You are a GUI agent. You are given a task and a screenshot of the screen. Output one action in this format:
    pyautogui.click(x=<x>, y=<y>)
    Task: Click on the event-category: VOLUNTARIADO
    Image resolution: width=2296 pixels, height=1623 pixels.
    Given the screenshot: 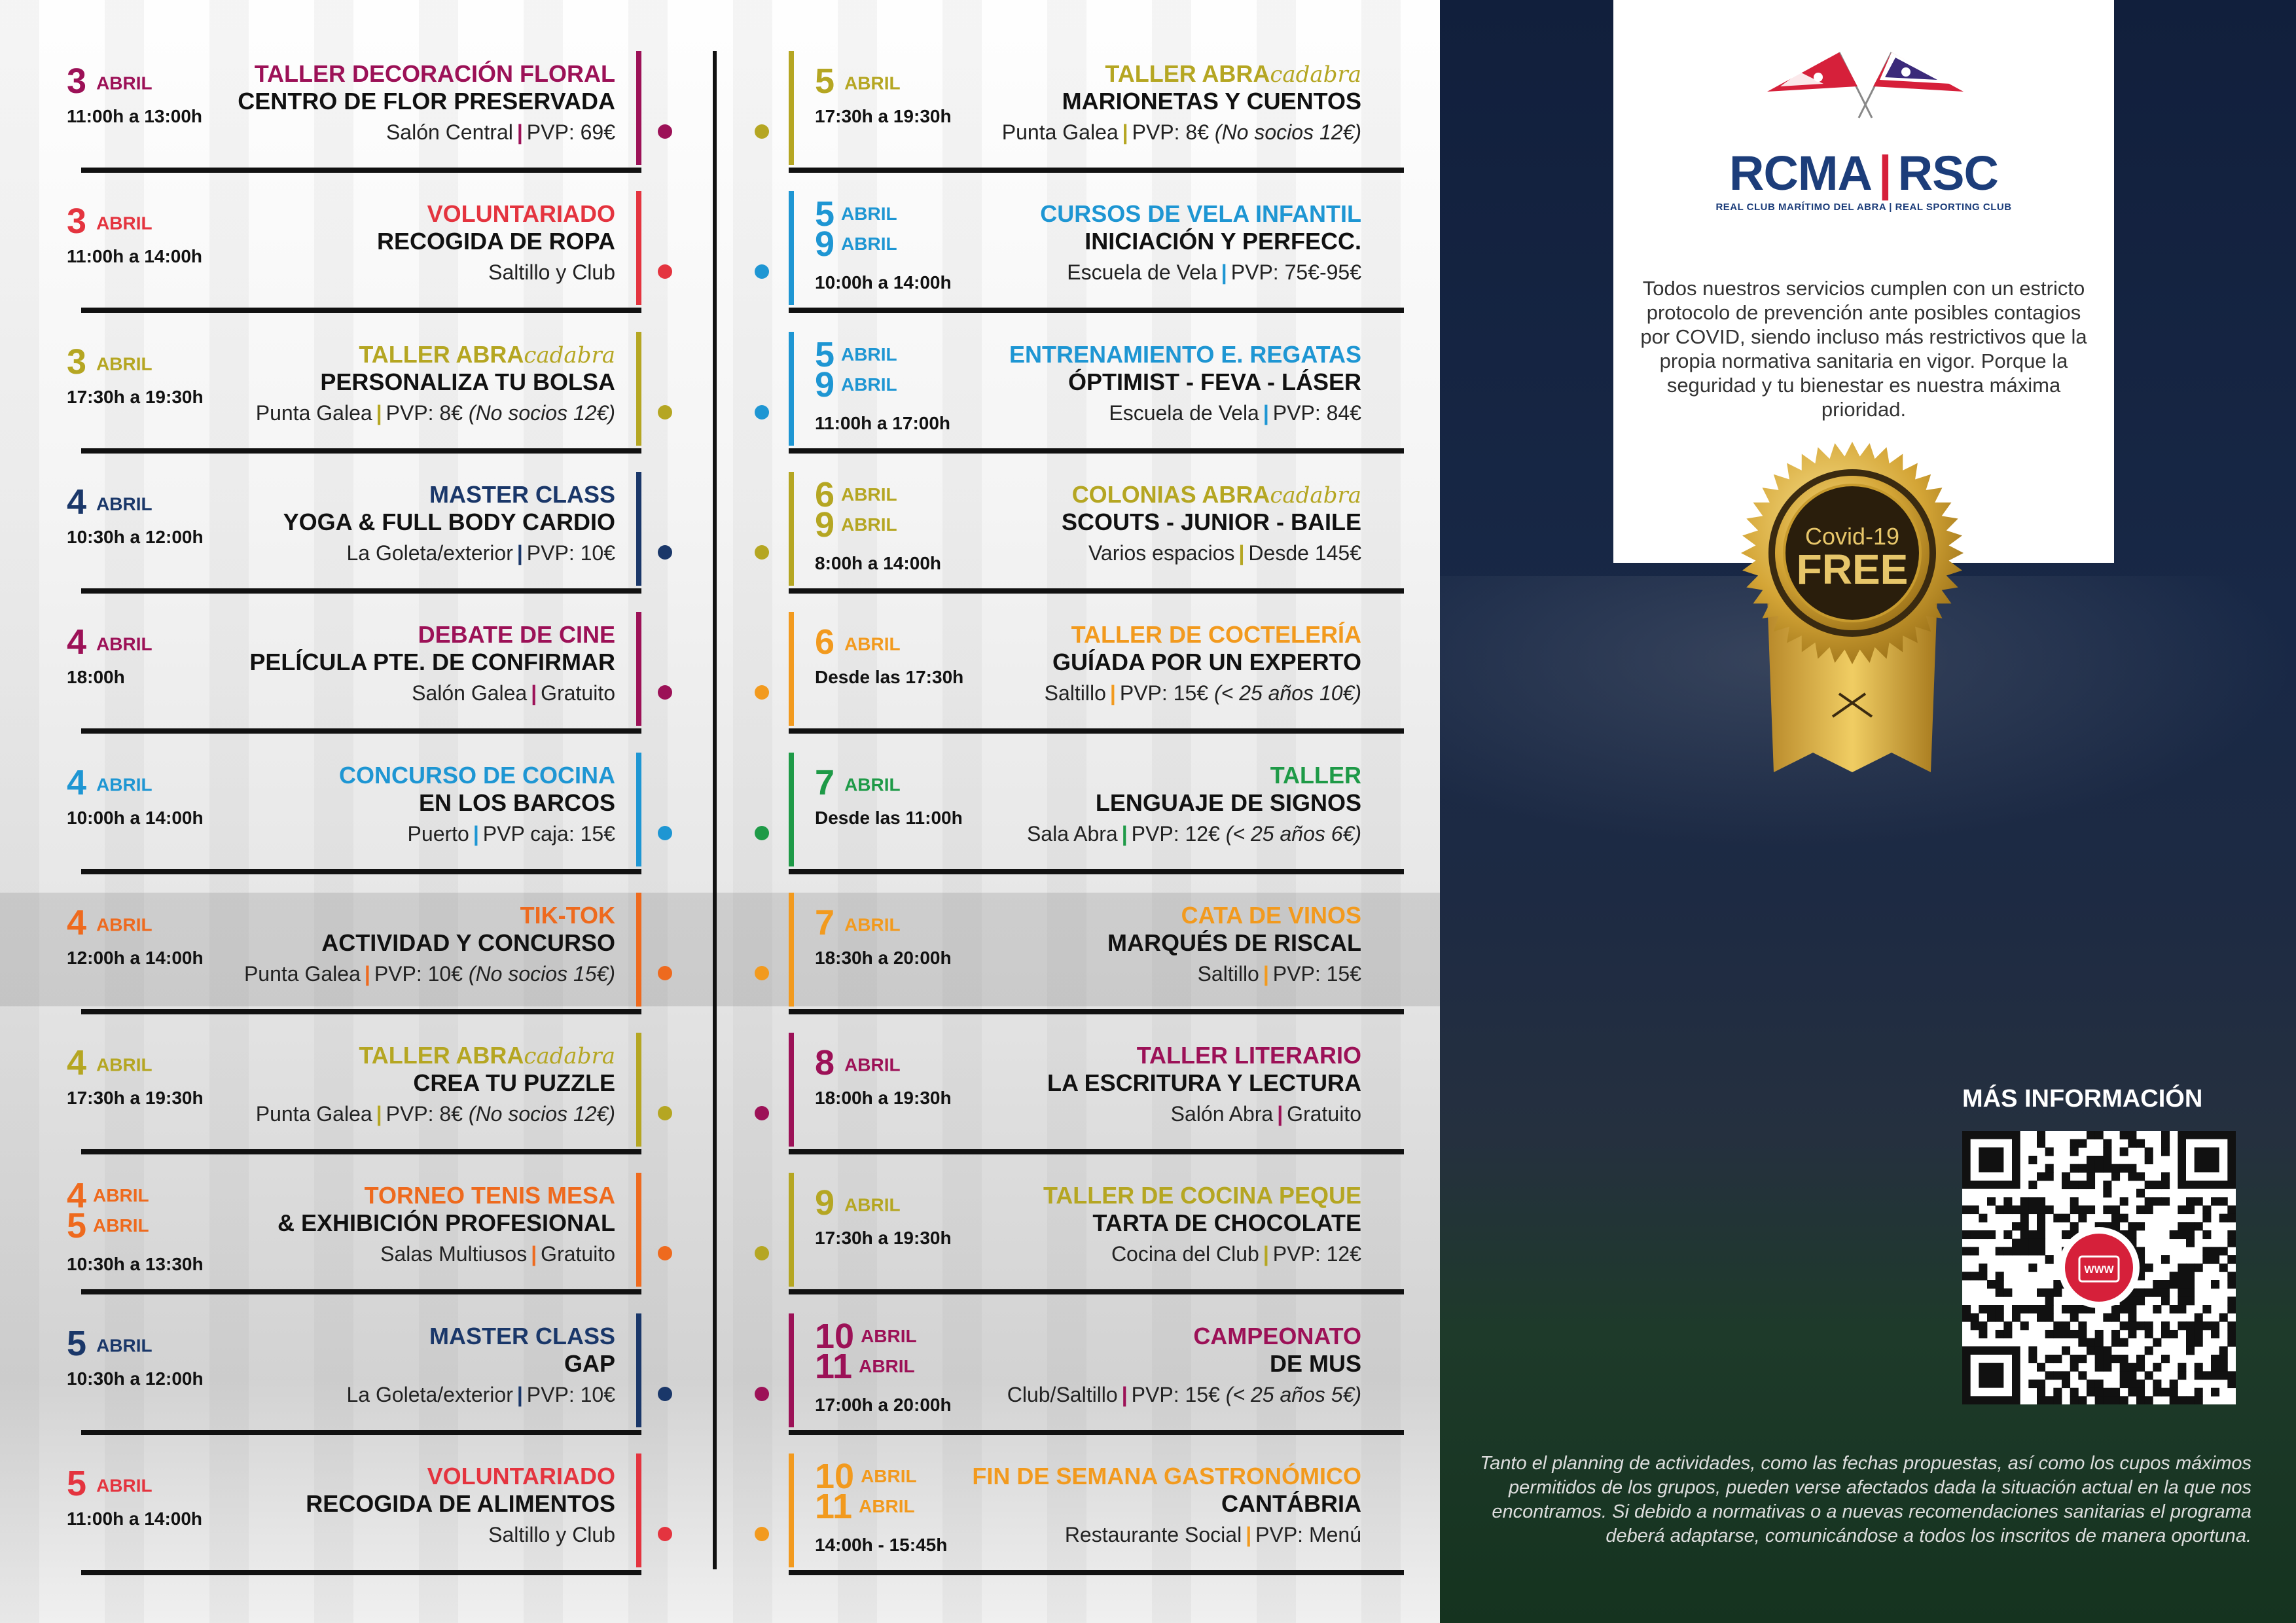 What is the action you would take?
    pyautogui.click(x=521, y=1476)
    